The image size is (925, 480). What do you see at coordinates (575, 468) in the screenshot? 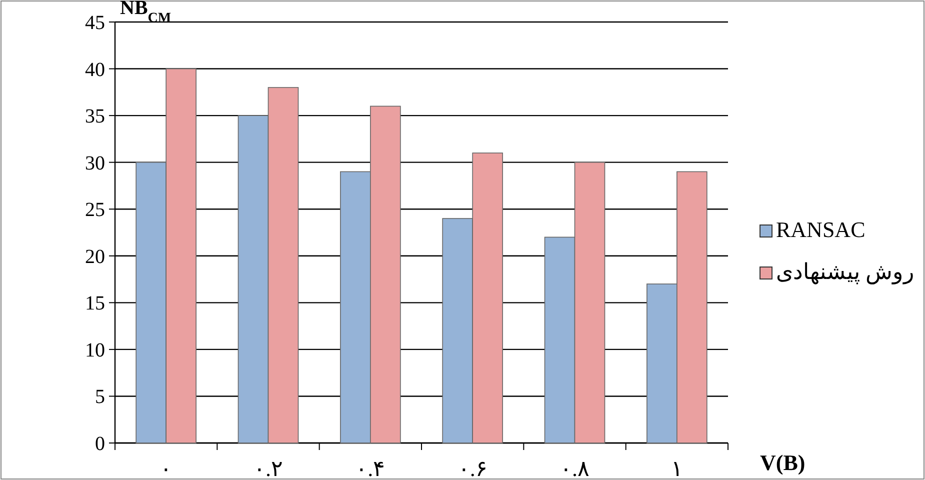
I see `x-tick-label: ۰.۸` at bounding box center [575, 468].